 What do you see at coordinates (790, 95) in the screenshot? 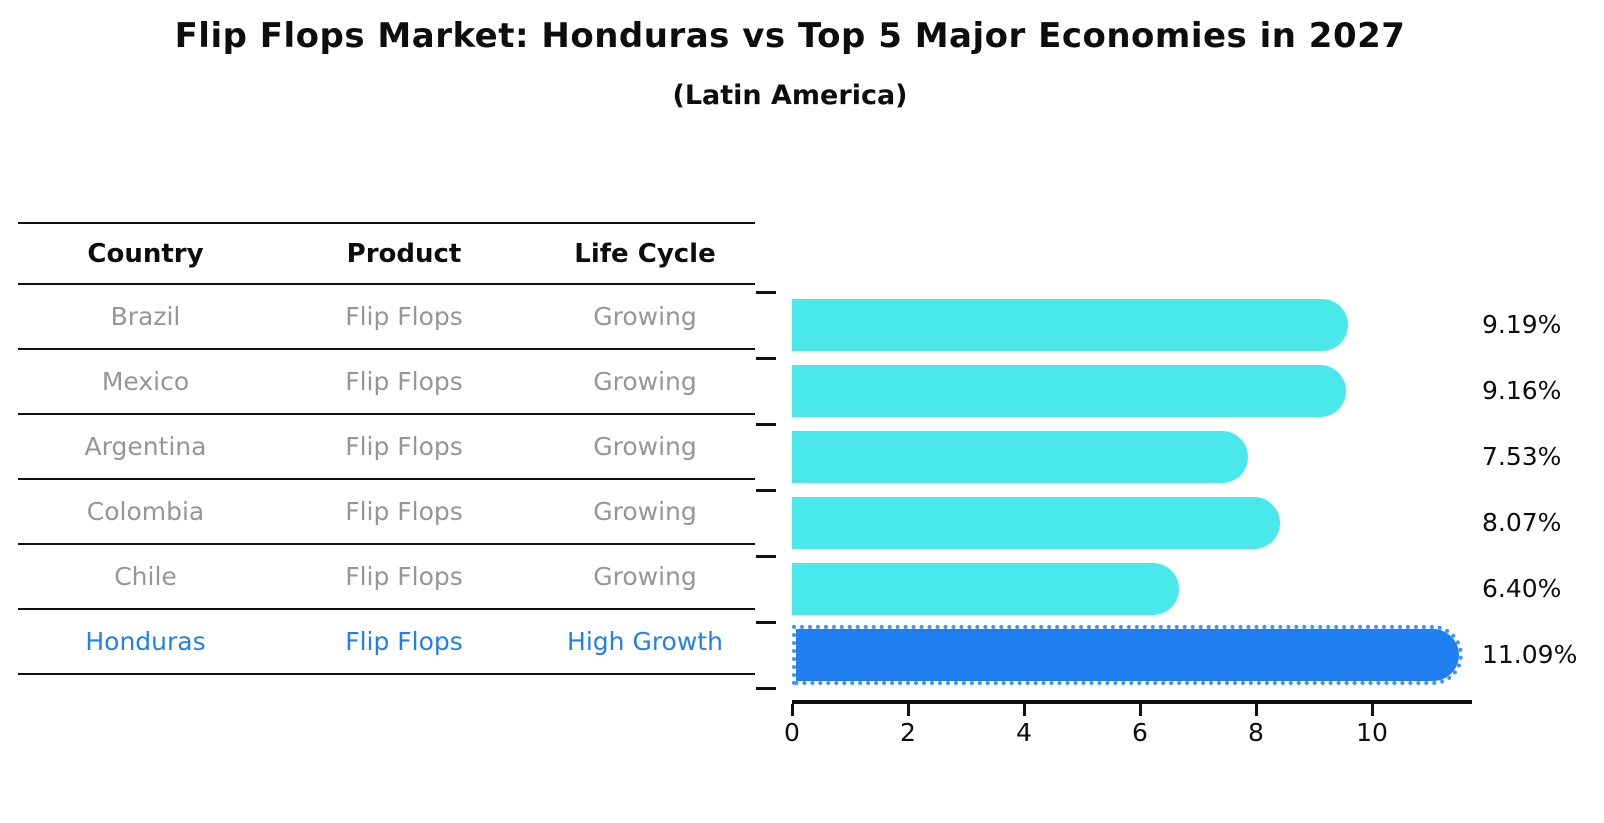
I see `chart-subtitle: (Latin America)` at bounding box center [790, 95].